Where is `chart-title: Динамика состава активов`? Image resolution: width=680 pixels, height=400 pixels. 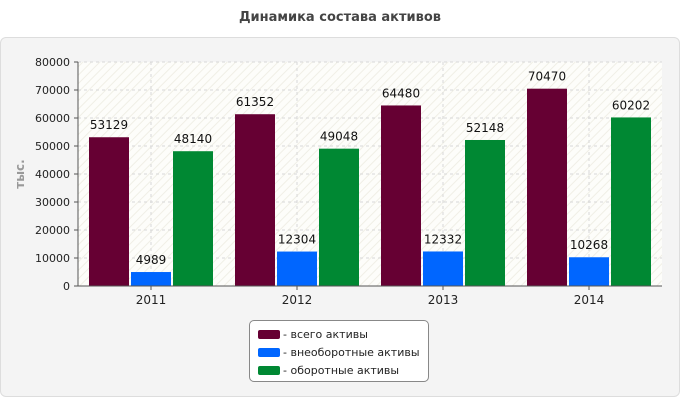 chart-title: Динамика состава активов is located at coordinates (340, 17).